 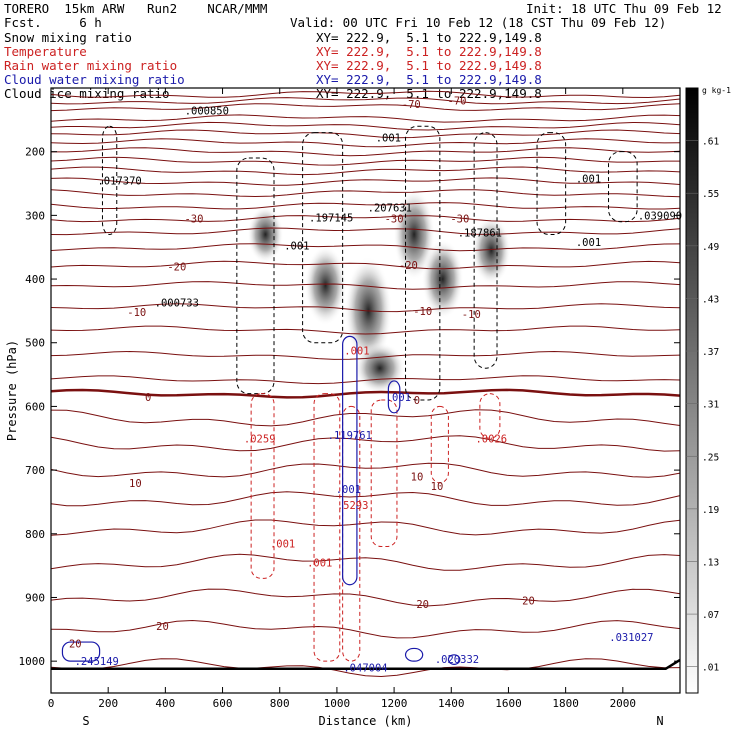 What do you see at coordinates (710, 352) in the screenshot?
I see `colorbar-tick-label: .37` at bounding box center [710, 352].